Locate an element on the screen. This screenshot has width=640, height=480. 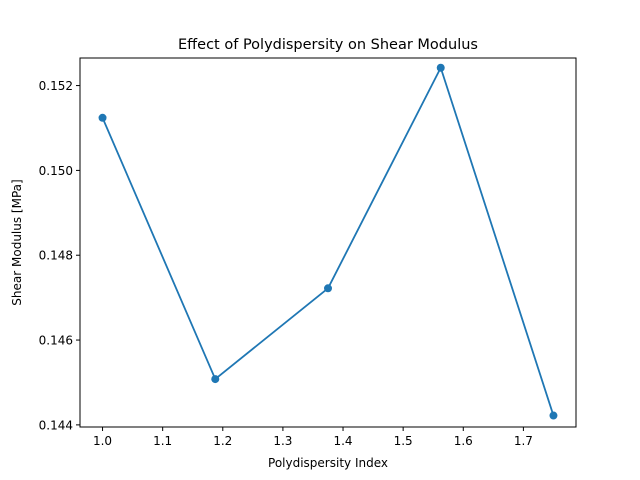
y-tick-label: 0.152 is located at coordinates (56, 86).